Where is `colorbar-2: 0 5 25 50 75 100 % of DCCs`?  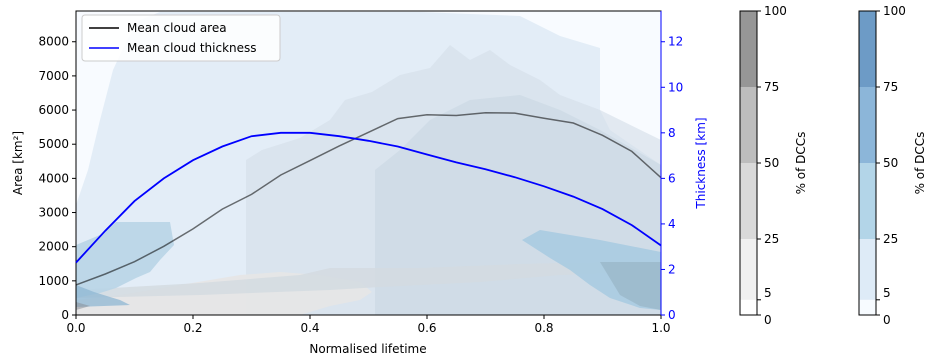
colorbar-2: 0 5 25 50 75 100 % of DCCs is located at coordinates (891, 165).